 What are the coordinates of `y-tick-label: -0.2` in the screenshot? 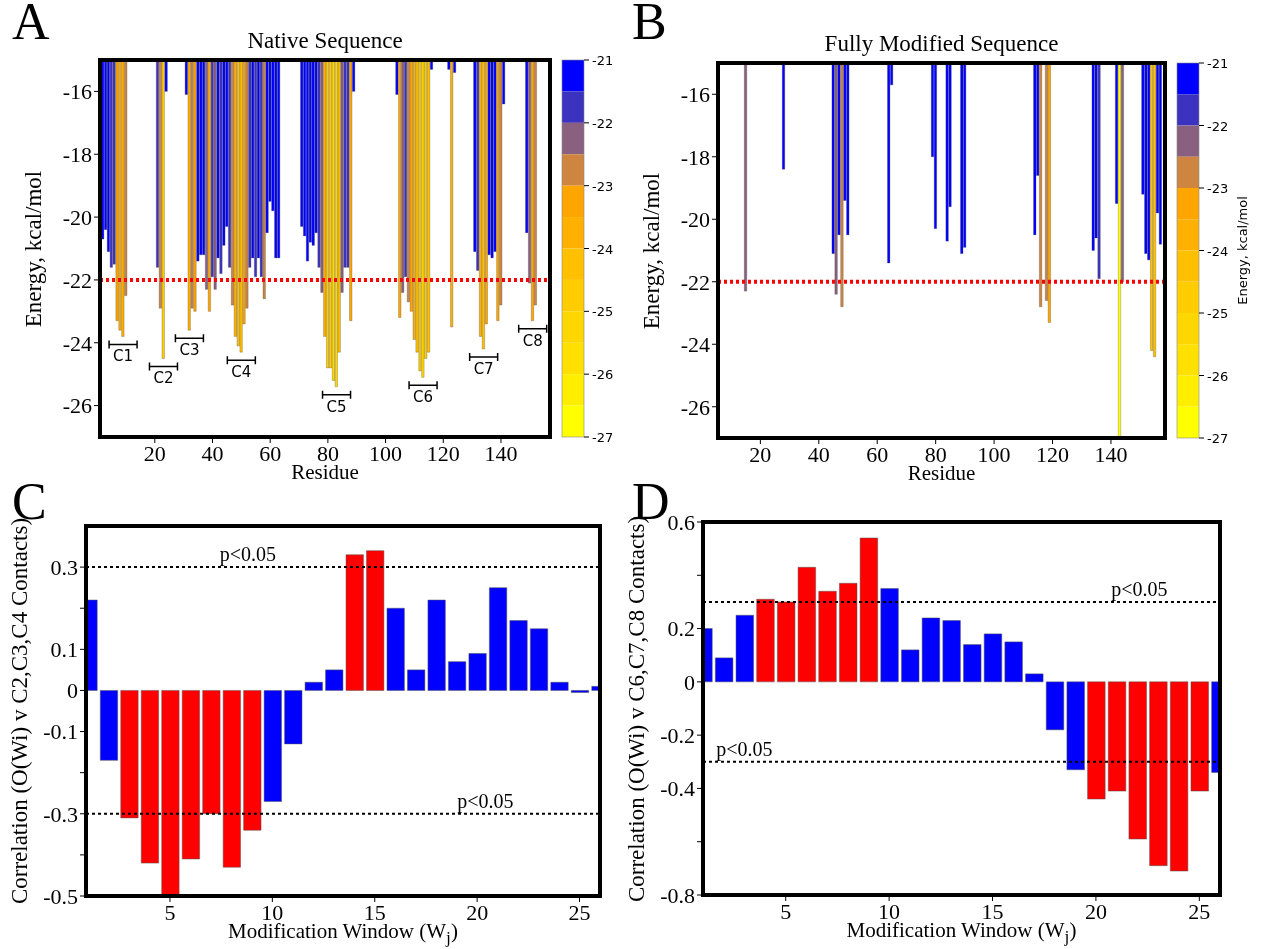 It's located at (677, 735).